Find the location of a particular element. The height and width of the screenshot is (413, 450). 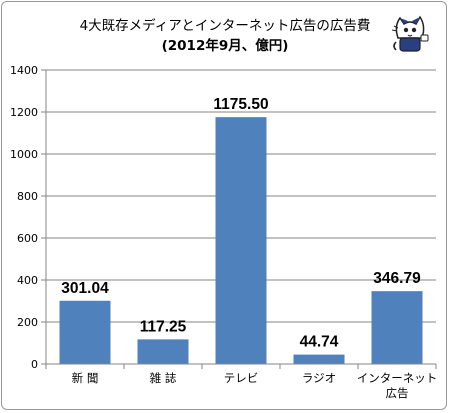

y-tick-label: 800 is located at coordinates (27, 196).